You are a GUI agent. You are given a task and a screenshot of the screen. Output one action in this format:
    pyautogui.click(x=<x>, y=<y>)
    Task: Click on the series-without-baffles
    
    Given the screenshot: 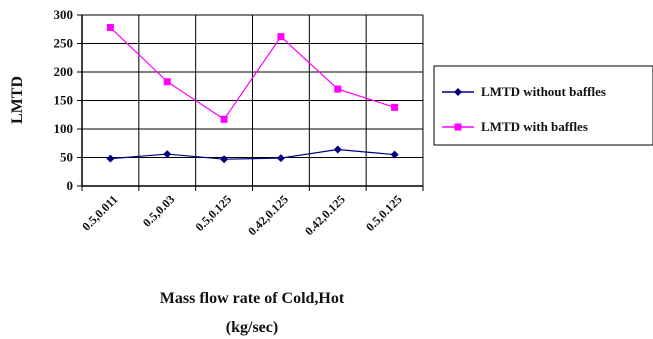 What is the action you would take?
    pyautogui.click(x=252, y=154)
    